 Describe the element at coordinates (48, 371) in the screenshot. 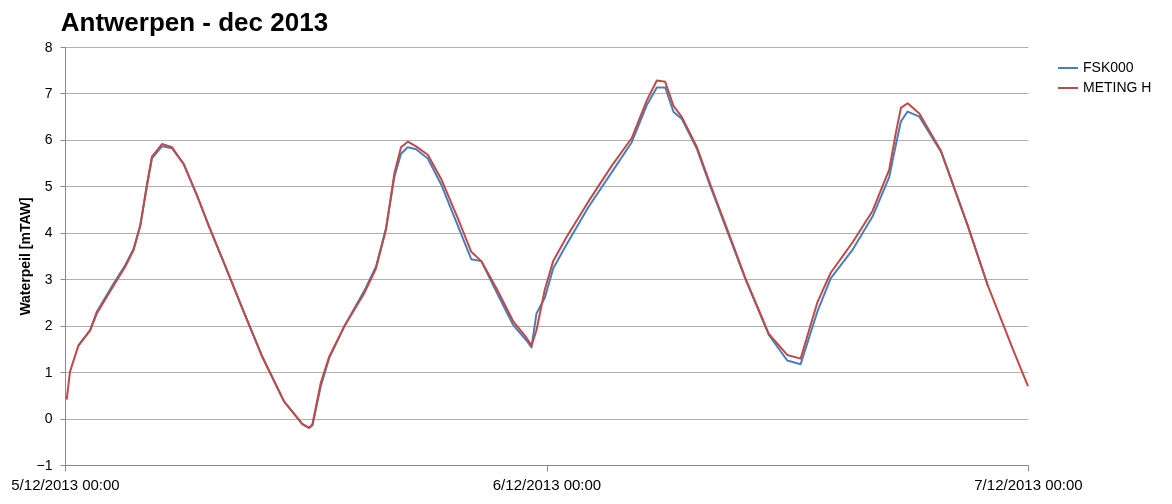

I see `y-tick-label: 1` at that location.